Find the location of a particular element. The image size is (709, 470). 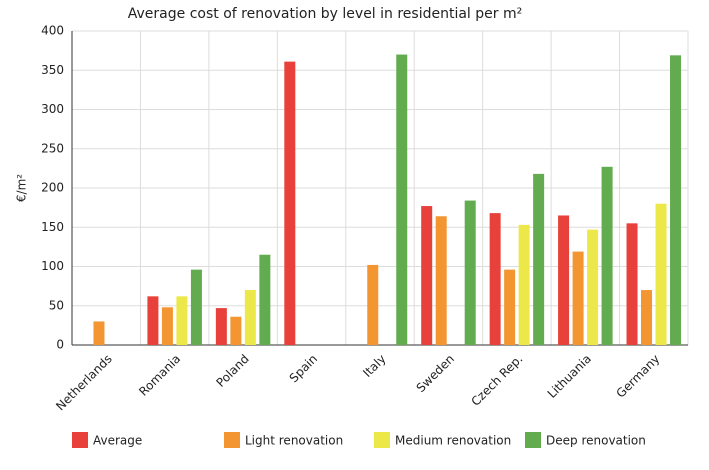

x-tick-label: Czech Rep. is located at coordinates (496, 380).